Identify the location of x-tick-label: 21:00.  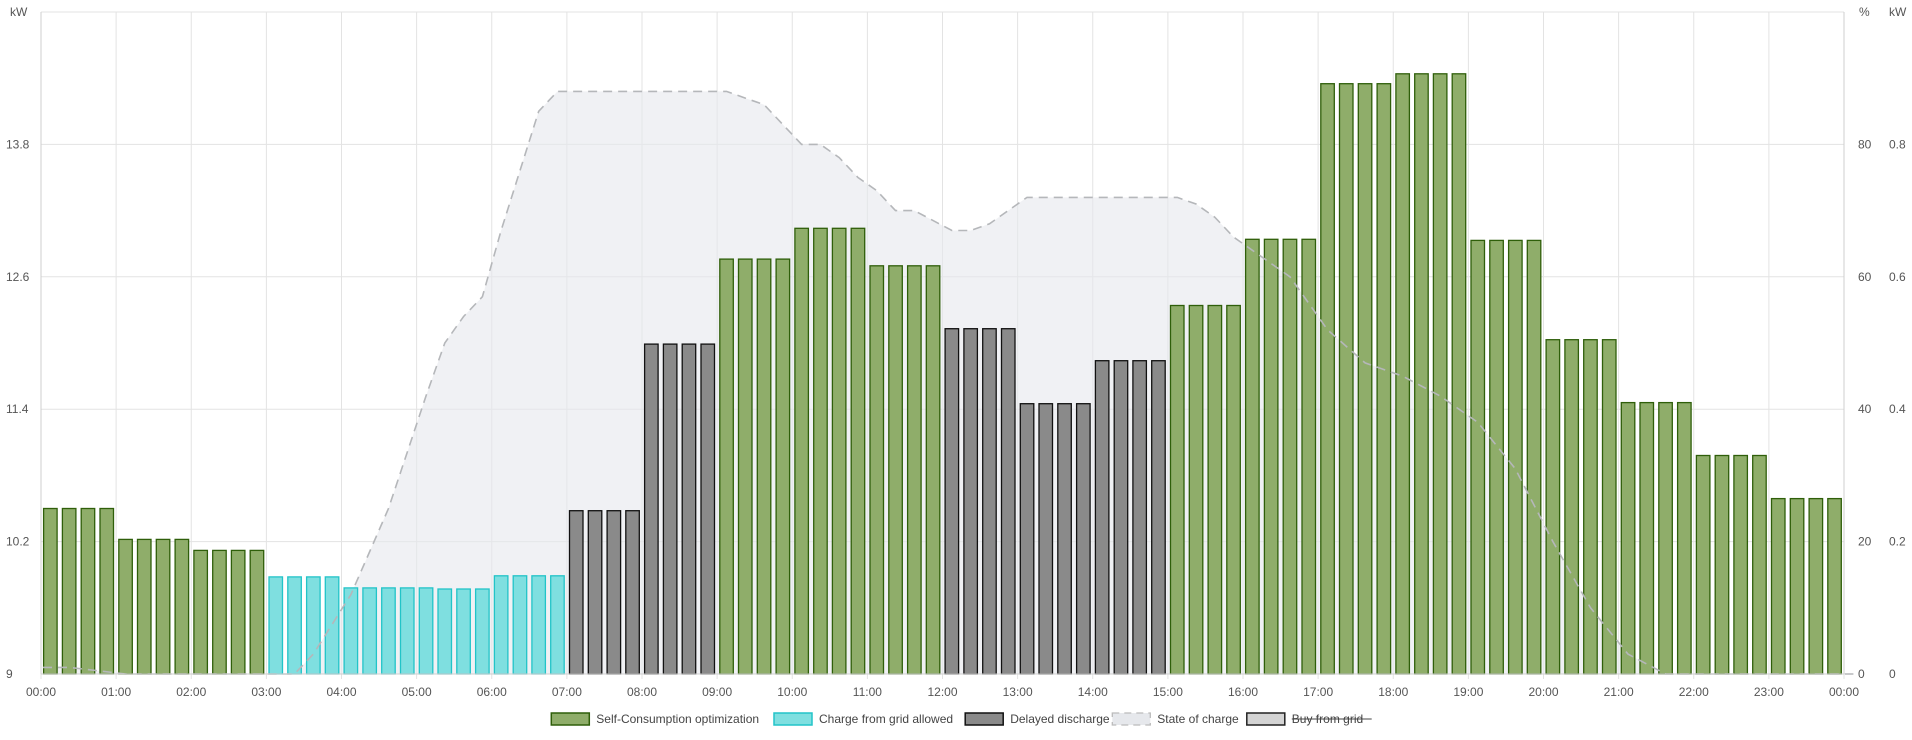
(1619, 692).